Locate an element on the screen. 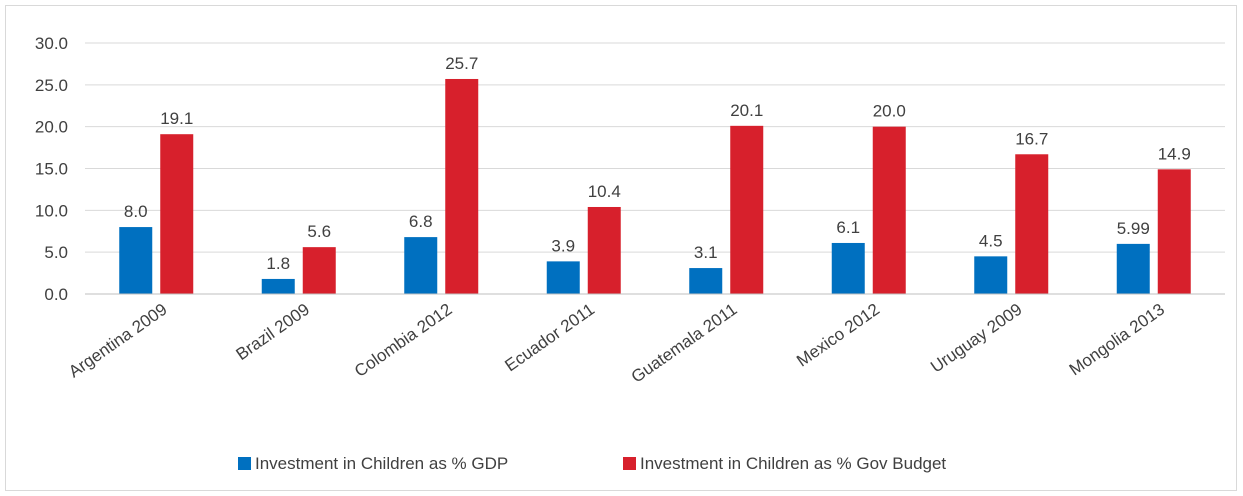 The width and height of the screenshot is (1243, 496). data-label: 4.5 is located at coordinates (991, 240).